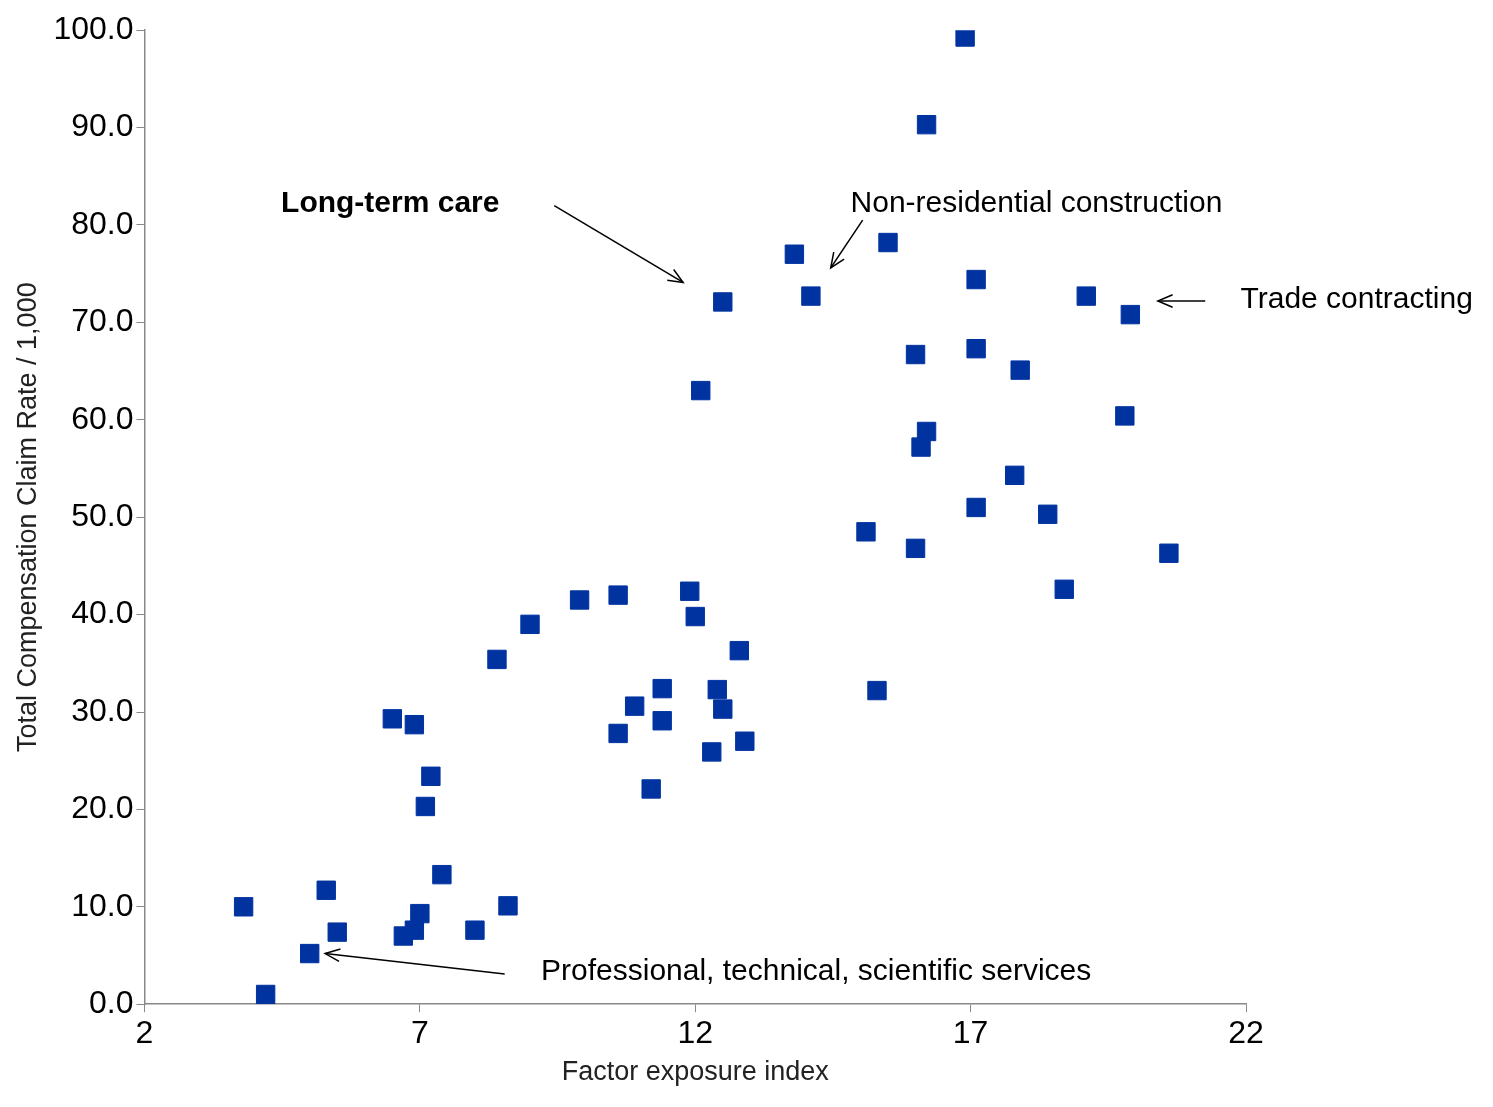 This screenshot has height=1107, width=1493. Describe the element at coordinates (695, 1071) in the screenshot. I see `x-axis-title: Factor exposure index` at that location.